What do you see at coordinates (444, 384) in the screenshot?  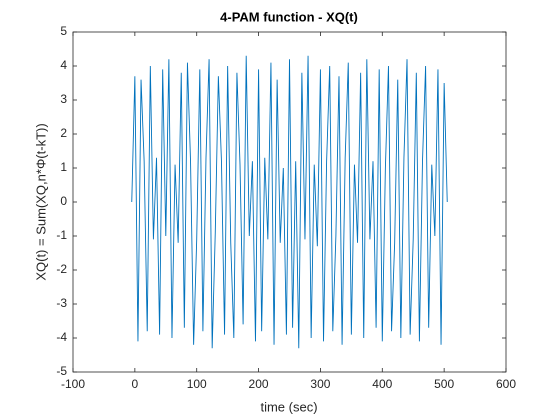 I see `x-tick-label: 500` at bounding box center [444, 384].